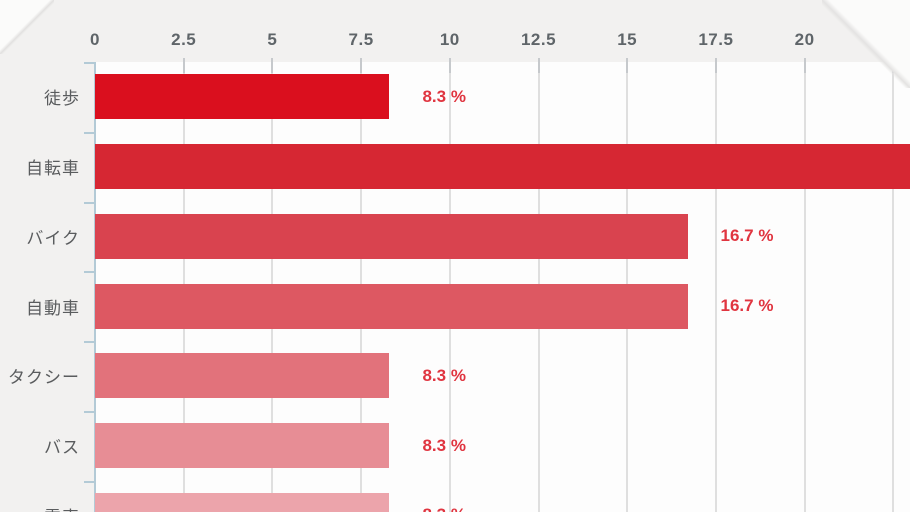 This screenshot has width=910, height=512. Describe the element at coordinates (449, 39) in the screenshot. I see `x-tick-label: 10` at that location.